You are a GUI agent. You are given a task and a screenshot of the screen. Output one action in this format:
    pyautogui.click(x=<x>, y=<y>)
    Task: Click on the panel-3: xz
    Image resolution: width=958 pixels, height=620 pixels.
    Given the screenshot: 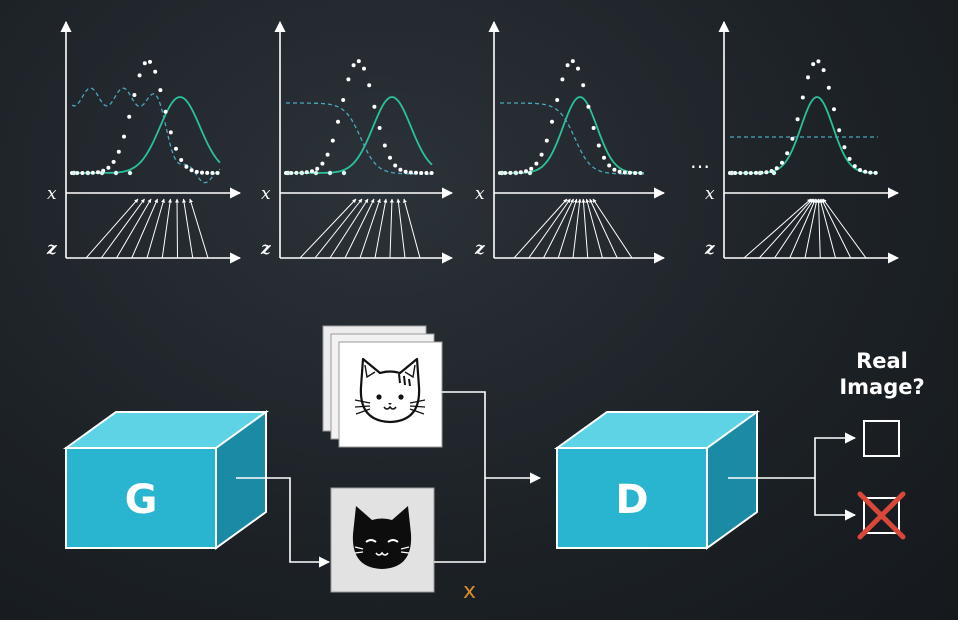 What is the action you would take?
    pyautogui.click(x=570, y=142)
    